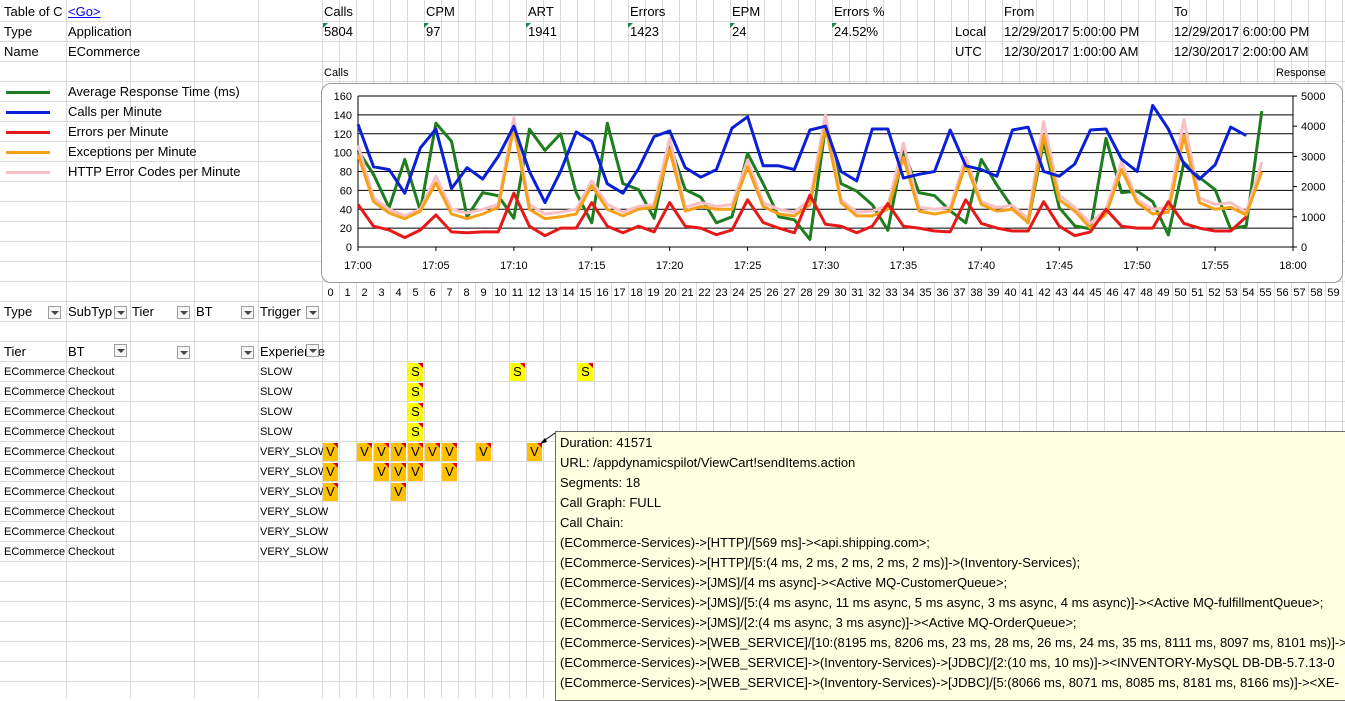 Image resolution: width=1345 pixels, height=701 pixels. I want to click on ruler-cell: 0, so click(330, 293).